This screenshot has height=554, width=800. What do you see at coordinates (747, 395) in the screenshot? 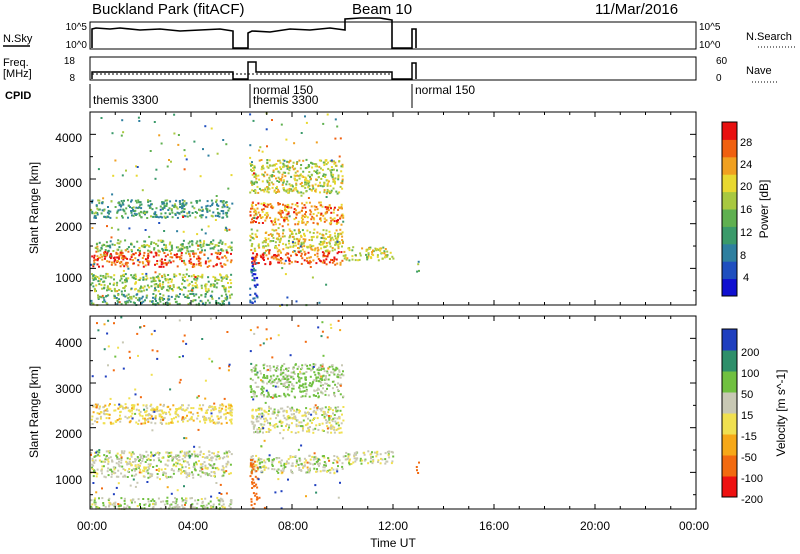
I see `vel-cbar-tick-2: 50` at bounding box center [747, 395].